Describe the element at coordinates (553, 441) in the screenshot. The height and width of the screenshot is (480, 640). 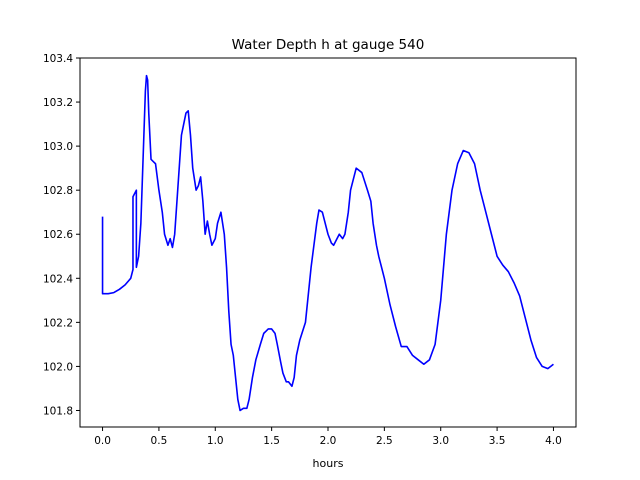
I see `x-tick-label: 4.0` at that location.